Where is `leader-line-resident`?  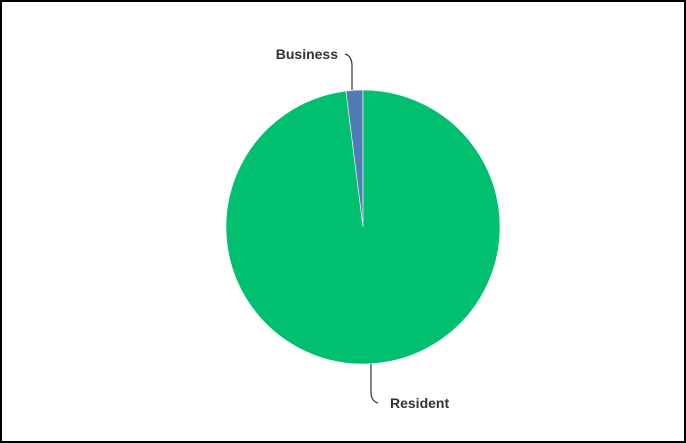 leader-line-resident is located at coordinates (374, 384).